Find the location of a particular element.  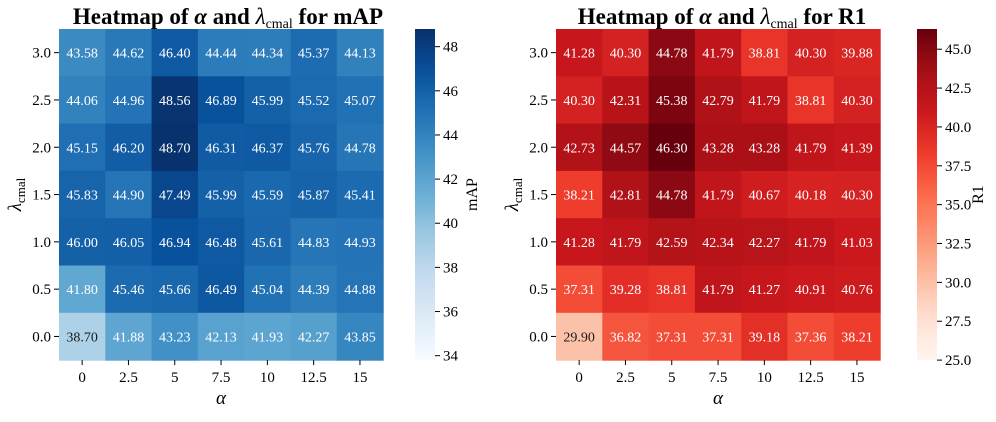

colorbar-label: mAP is located at coordinates (472, 194).